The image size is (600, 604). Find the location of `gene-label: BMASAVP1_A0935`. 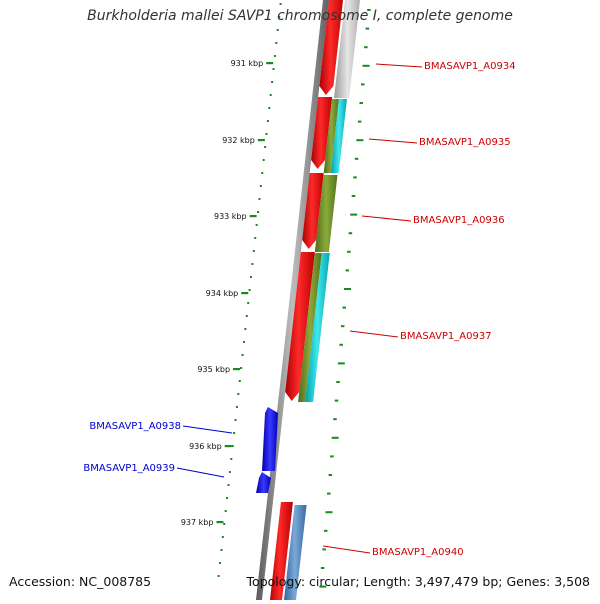

gene-label: BMASAVP1_A0935 is located at coordinates (465, 142).